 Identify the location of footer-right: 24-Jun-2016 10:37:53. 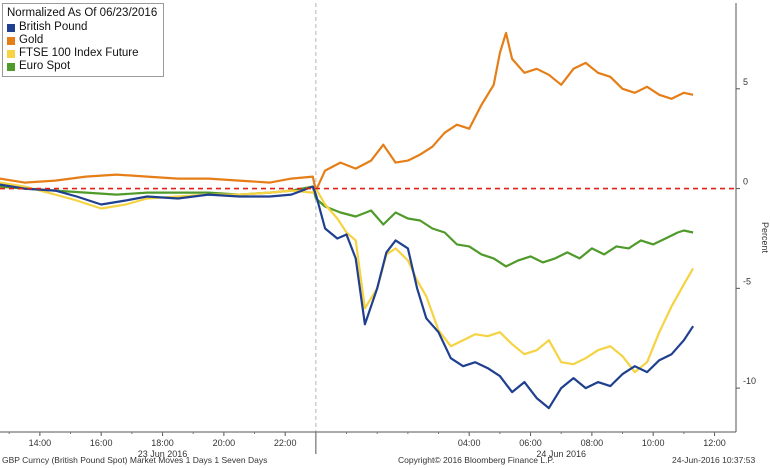
(714, 460).